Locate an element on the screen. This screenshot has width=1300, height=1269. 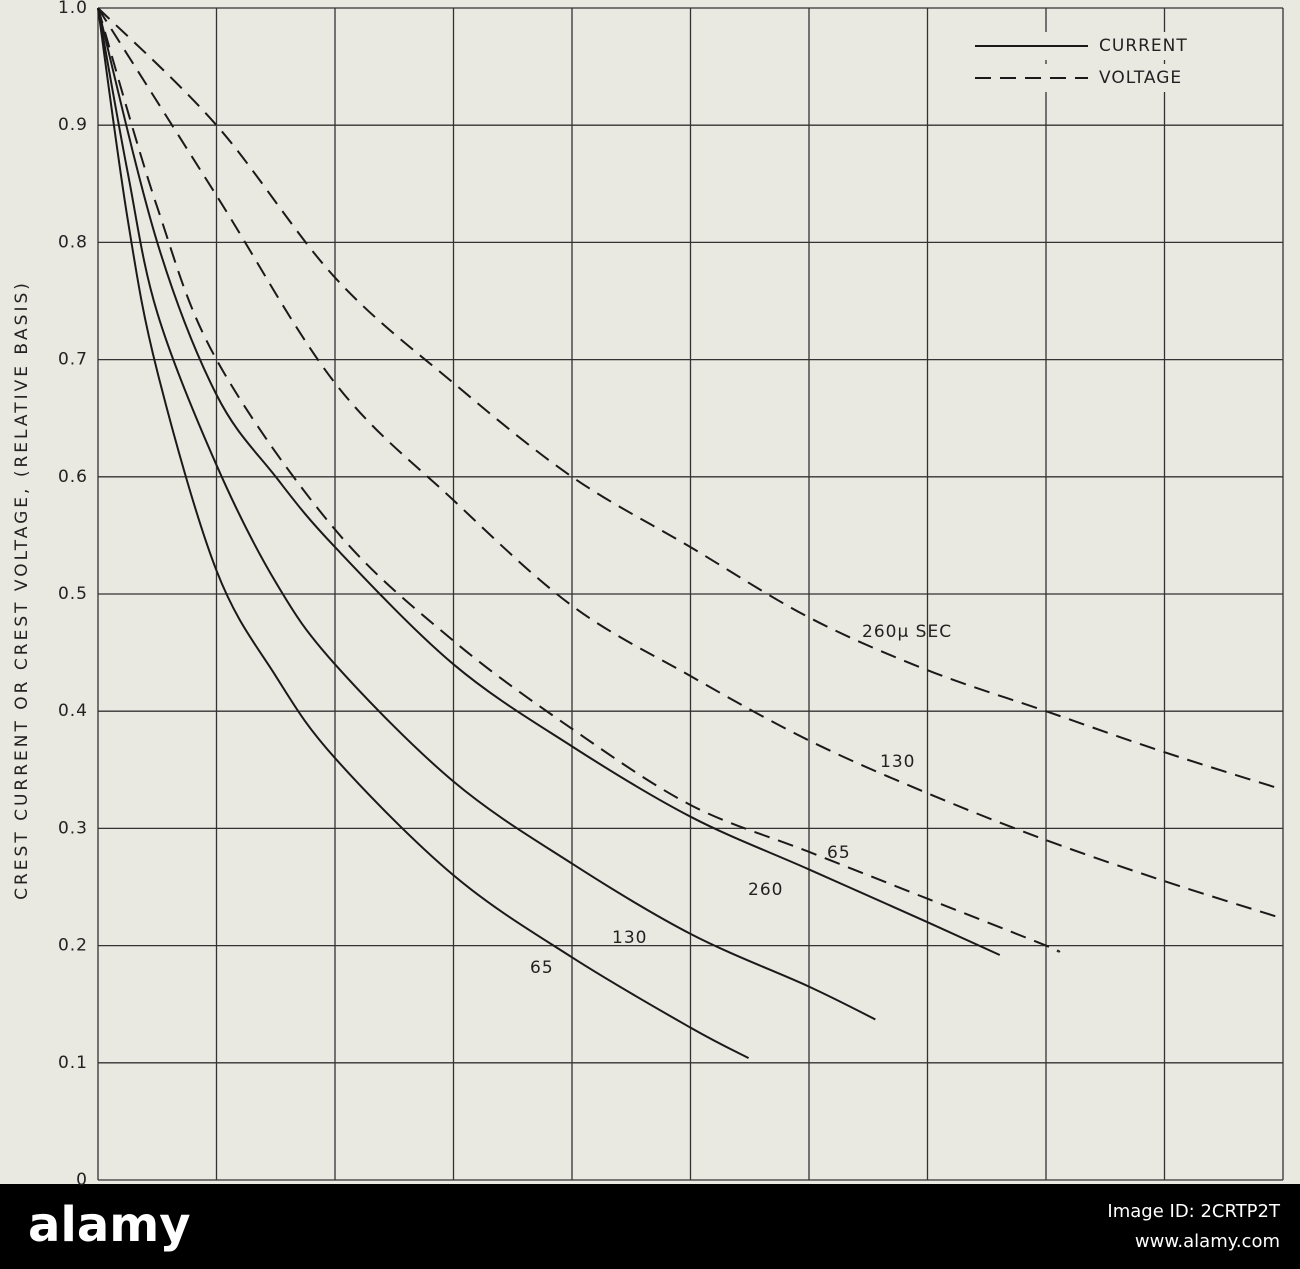
y-tick-label: 0.6 is located at coordinates (73, 477).